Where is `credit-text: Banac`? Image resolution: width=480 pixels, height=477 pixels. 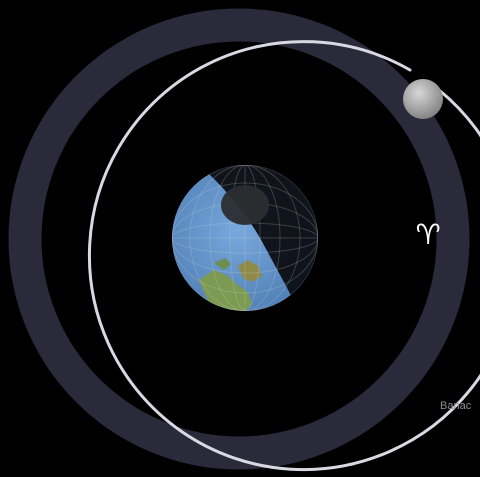
credit-text: Banac is located at coordinates (456, 406).